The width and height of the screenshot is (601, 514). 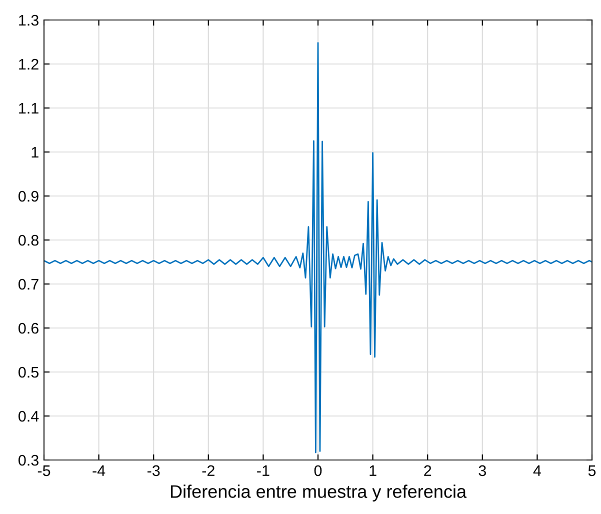 I want to click on y-tick-label: 1.2, so click(x=28, y=64).